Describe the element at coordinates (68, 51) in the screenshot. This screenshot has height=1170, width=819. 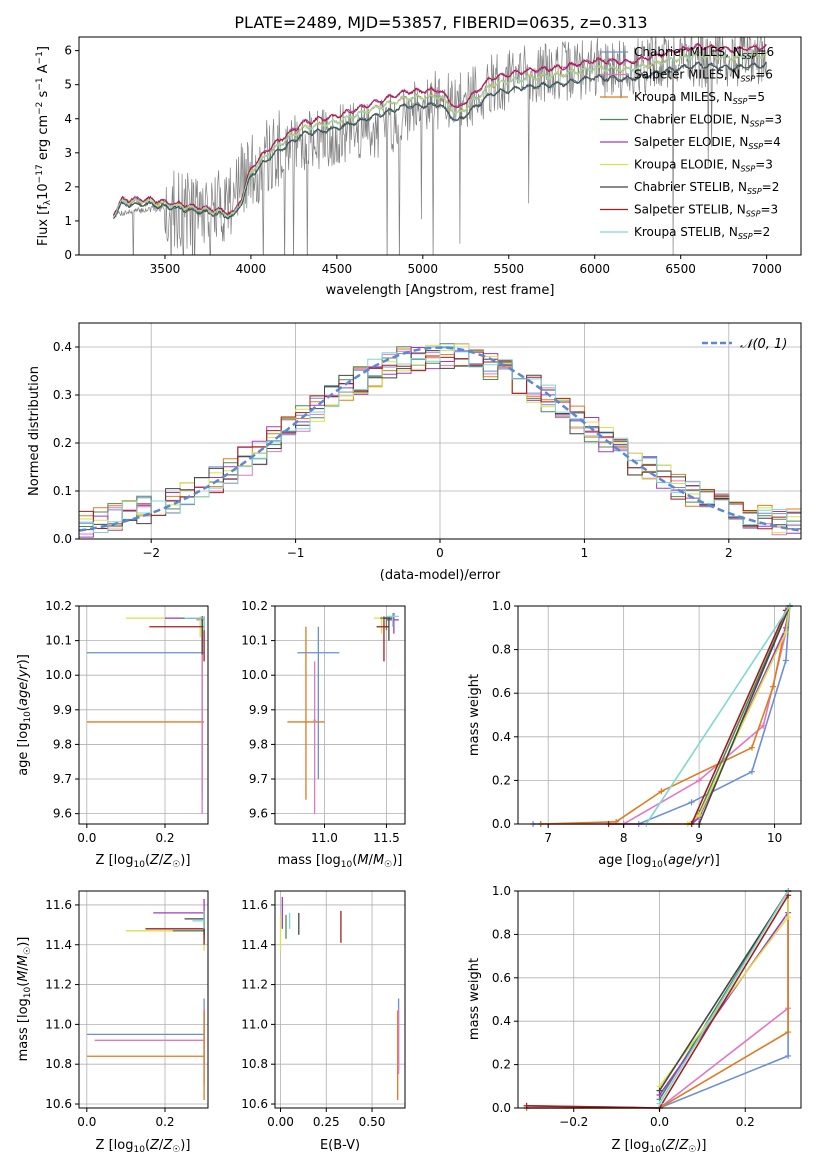
I see `y-tick-label: 6` at that location.